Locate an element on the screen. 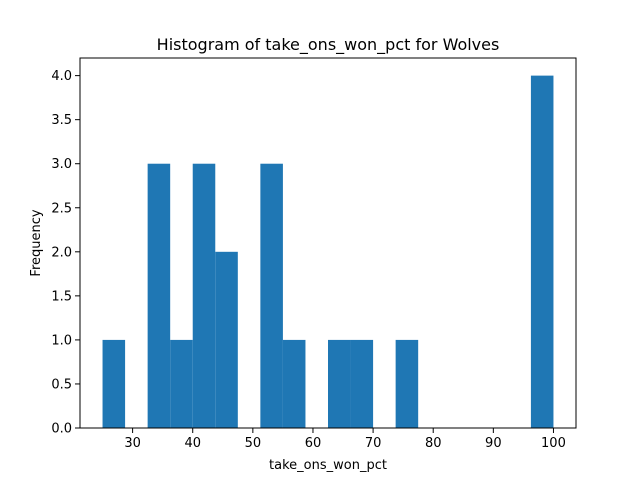  y-tick-label: 3.0 is located at coordinates (61, 164).